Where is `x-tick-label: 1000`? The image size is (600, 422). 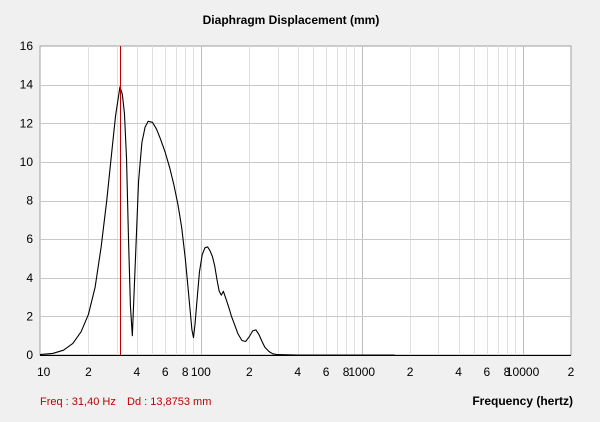 x-tick-label: 1000 is located at coordinates (361, 372).